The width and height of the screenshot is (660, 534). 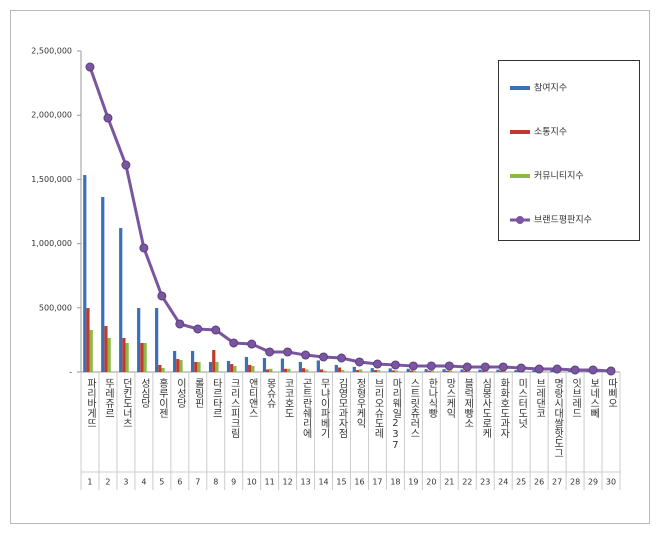 I want to click on rank-label: 27, so click(x=557, y=482).